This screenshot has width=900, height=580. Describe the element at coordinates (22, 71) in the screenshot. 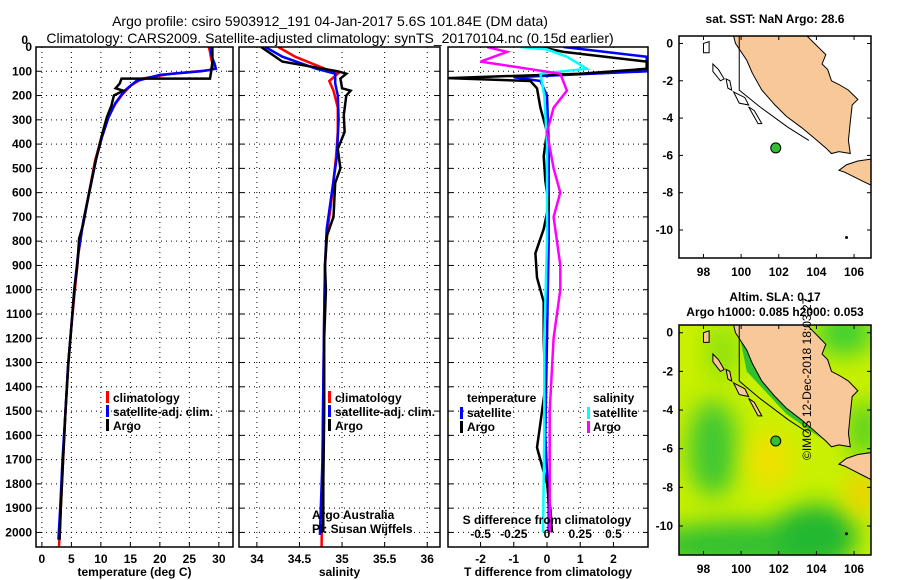

I see `y-tick-label: 100` at that location.